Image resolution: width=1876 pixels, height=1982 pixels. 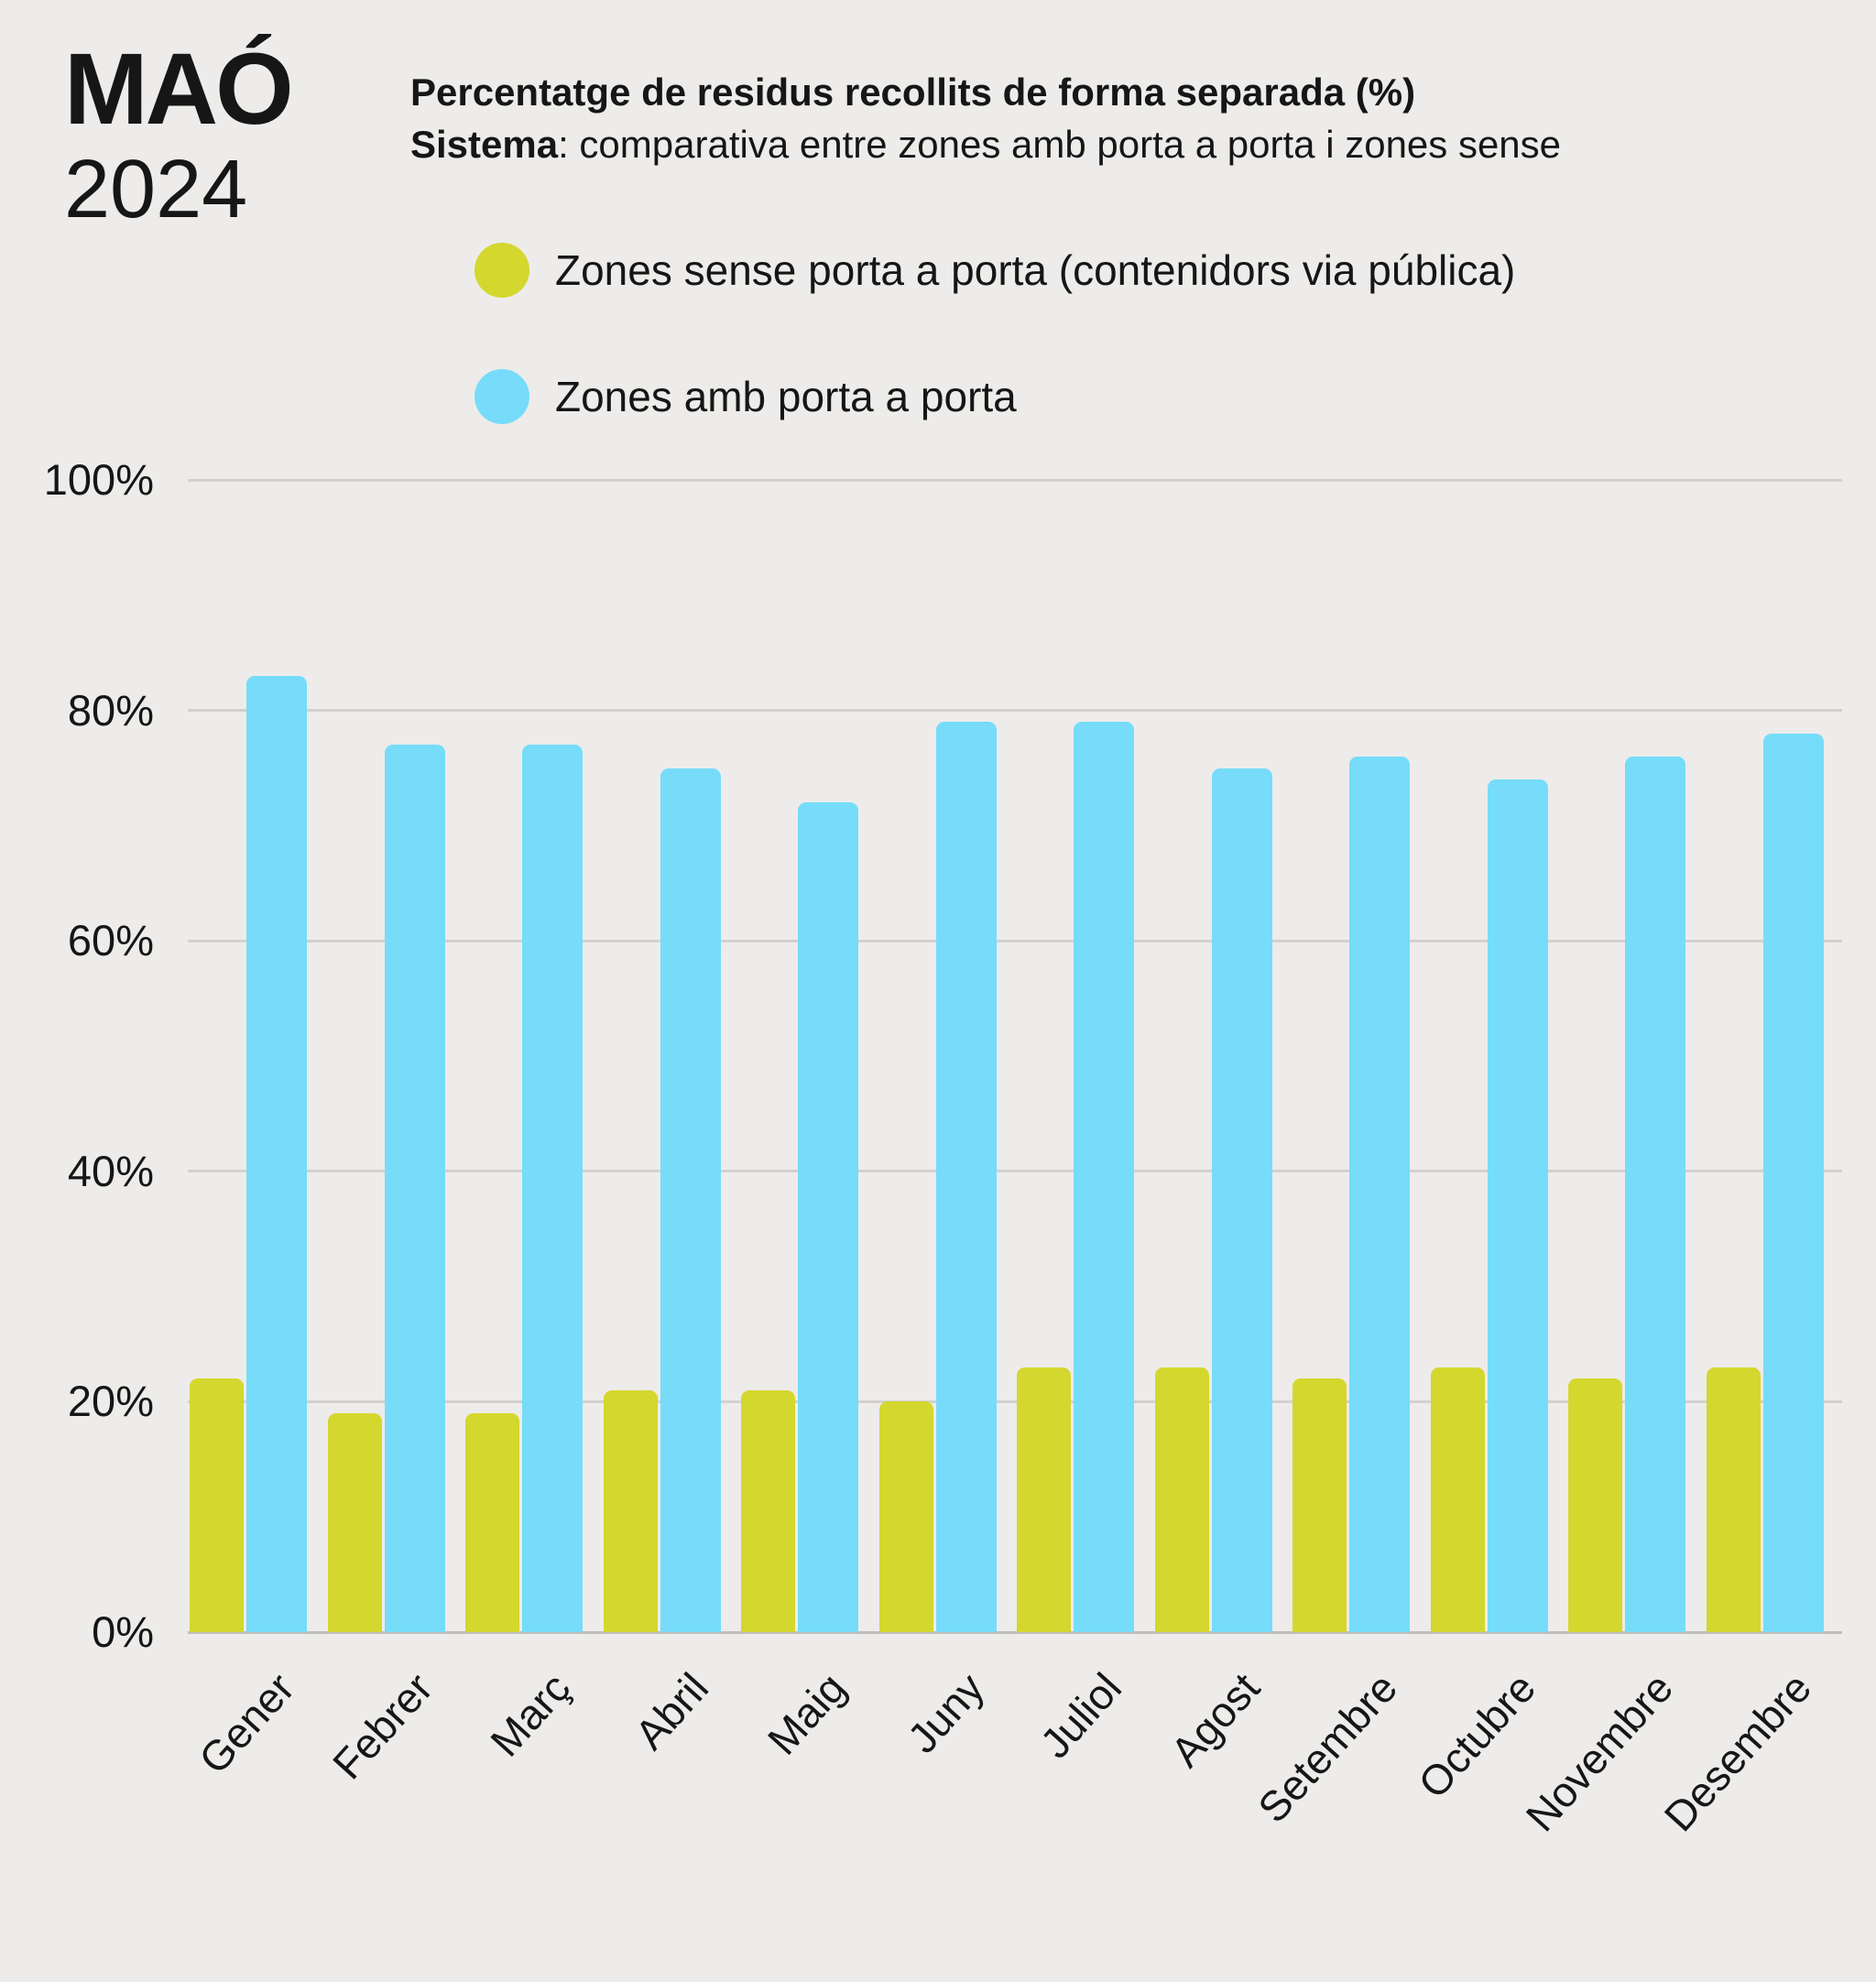 What do you see at coordinates (501, 270) in the screenshot?
I see `legend-dot-yellow-icon` at bounding box center [501, 270].